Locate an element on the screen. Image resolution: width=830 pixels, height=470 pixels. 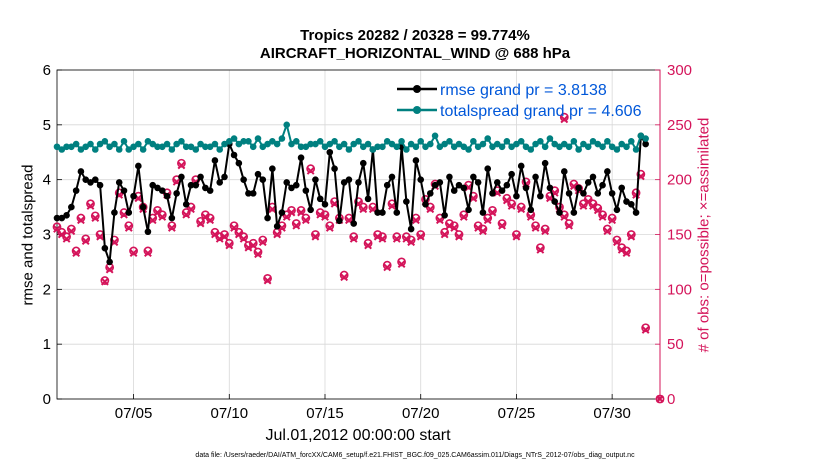
obs-possible-marker is located at coordinates (660, 399).